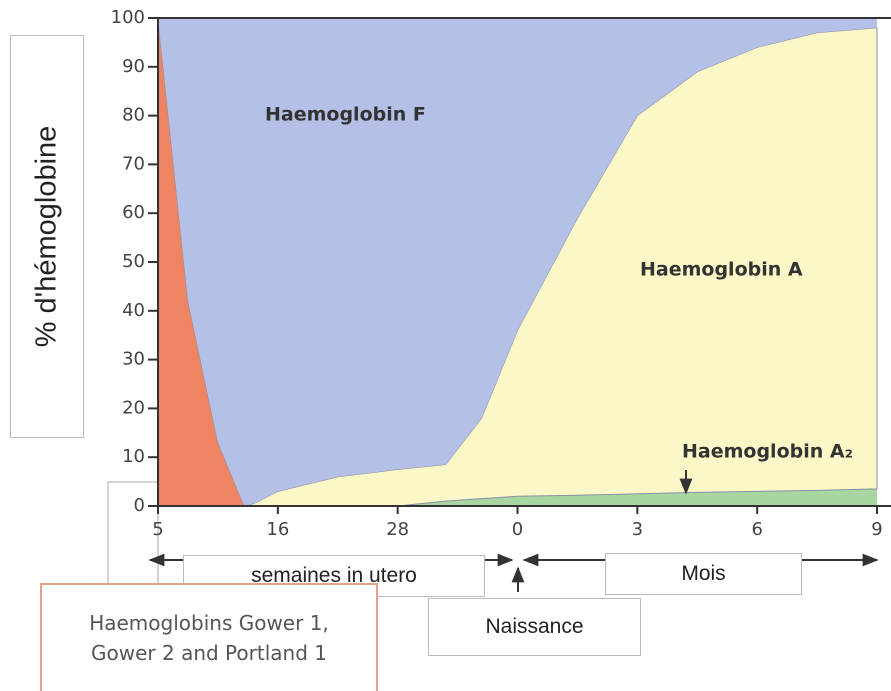 The image size is (891, 691). What do you see at coordinates (397, 529) in the screenshot?
I see `x-tick-label: 28` at bounding box center [397, 529].